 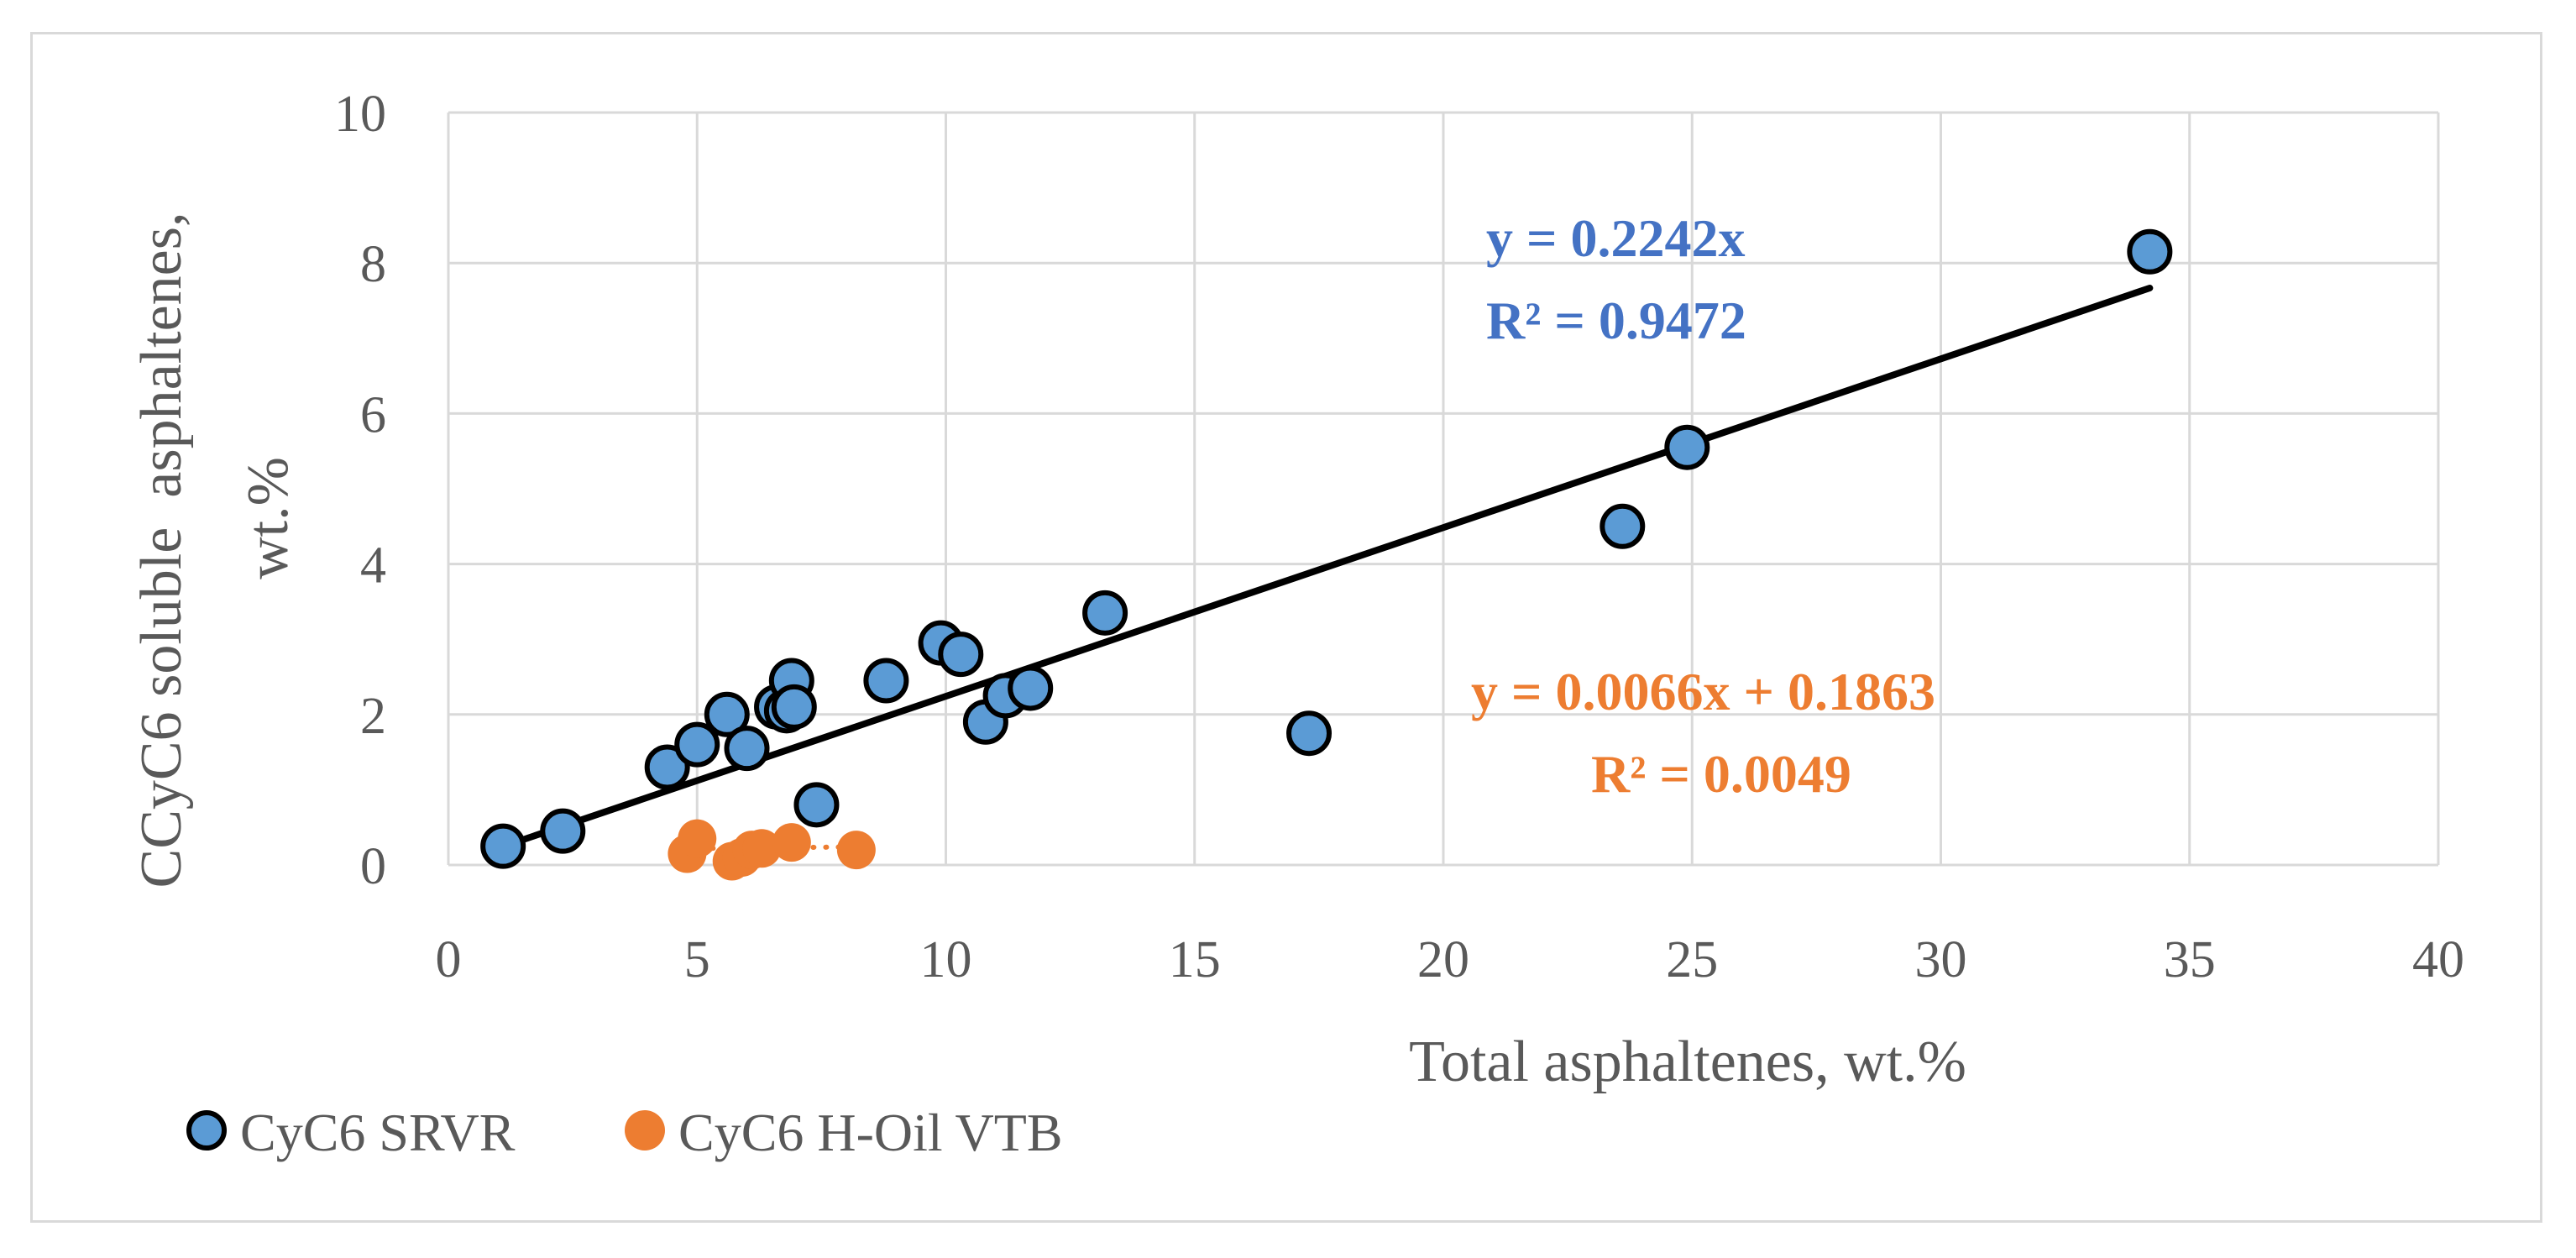 I want to click on x-tick-label: 40, so click(x=2438, y=959).